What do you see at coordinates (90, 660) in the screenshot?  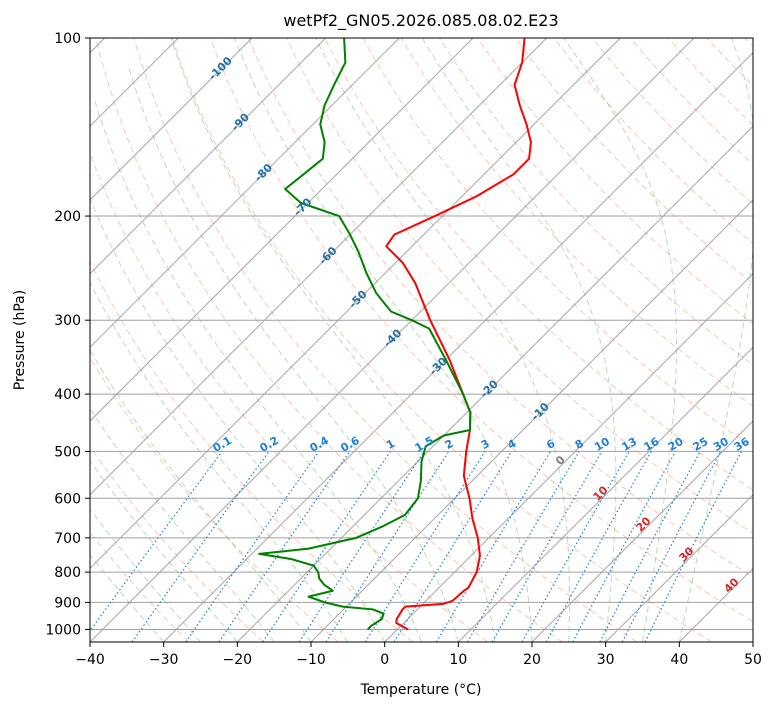 I see `x-tick-label: −40` at bounding box center [90, 660].